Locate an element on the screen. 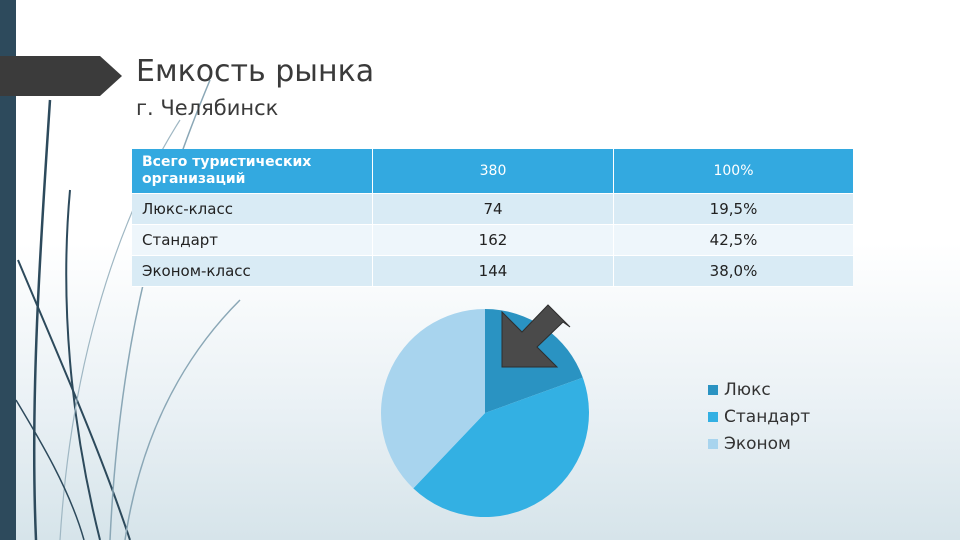  legend-label: Стандарт is located at coordinates (767, 416).